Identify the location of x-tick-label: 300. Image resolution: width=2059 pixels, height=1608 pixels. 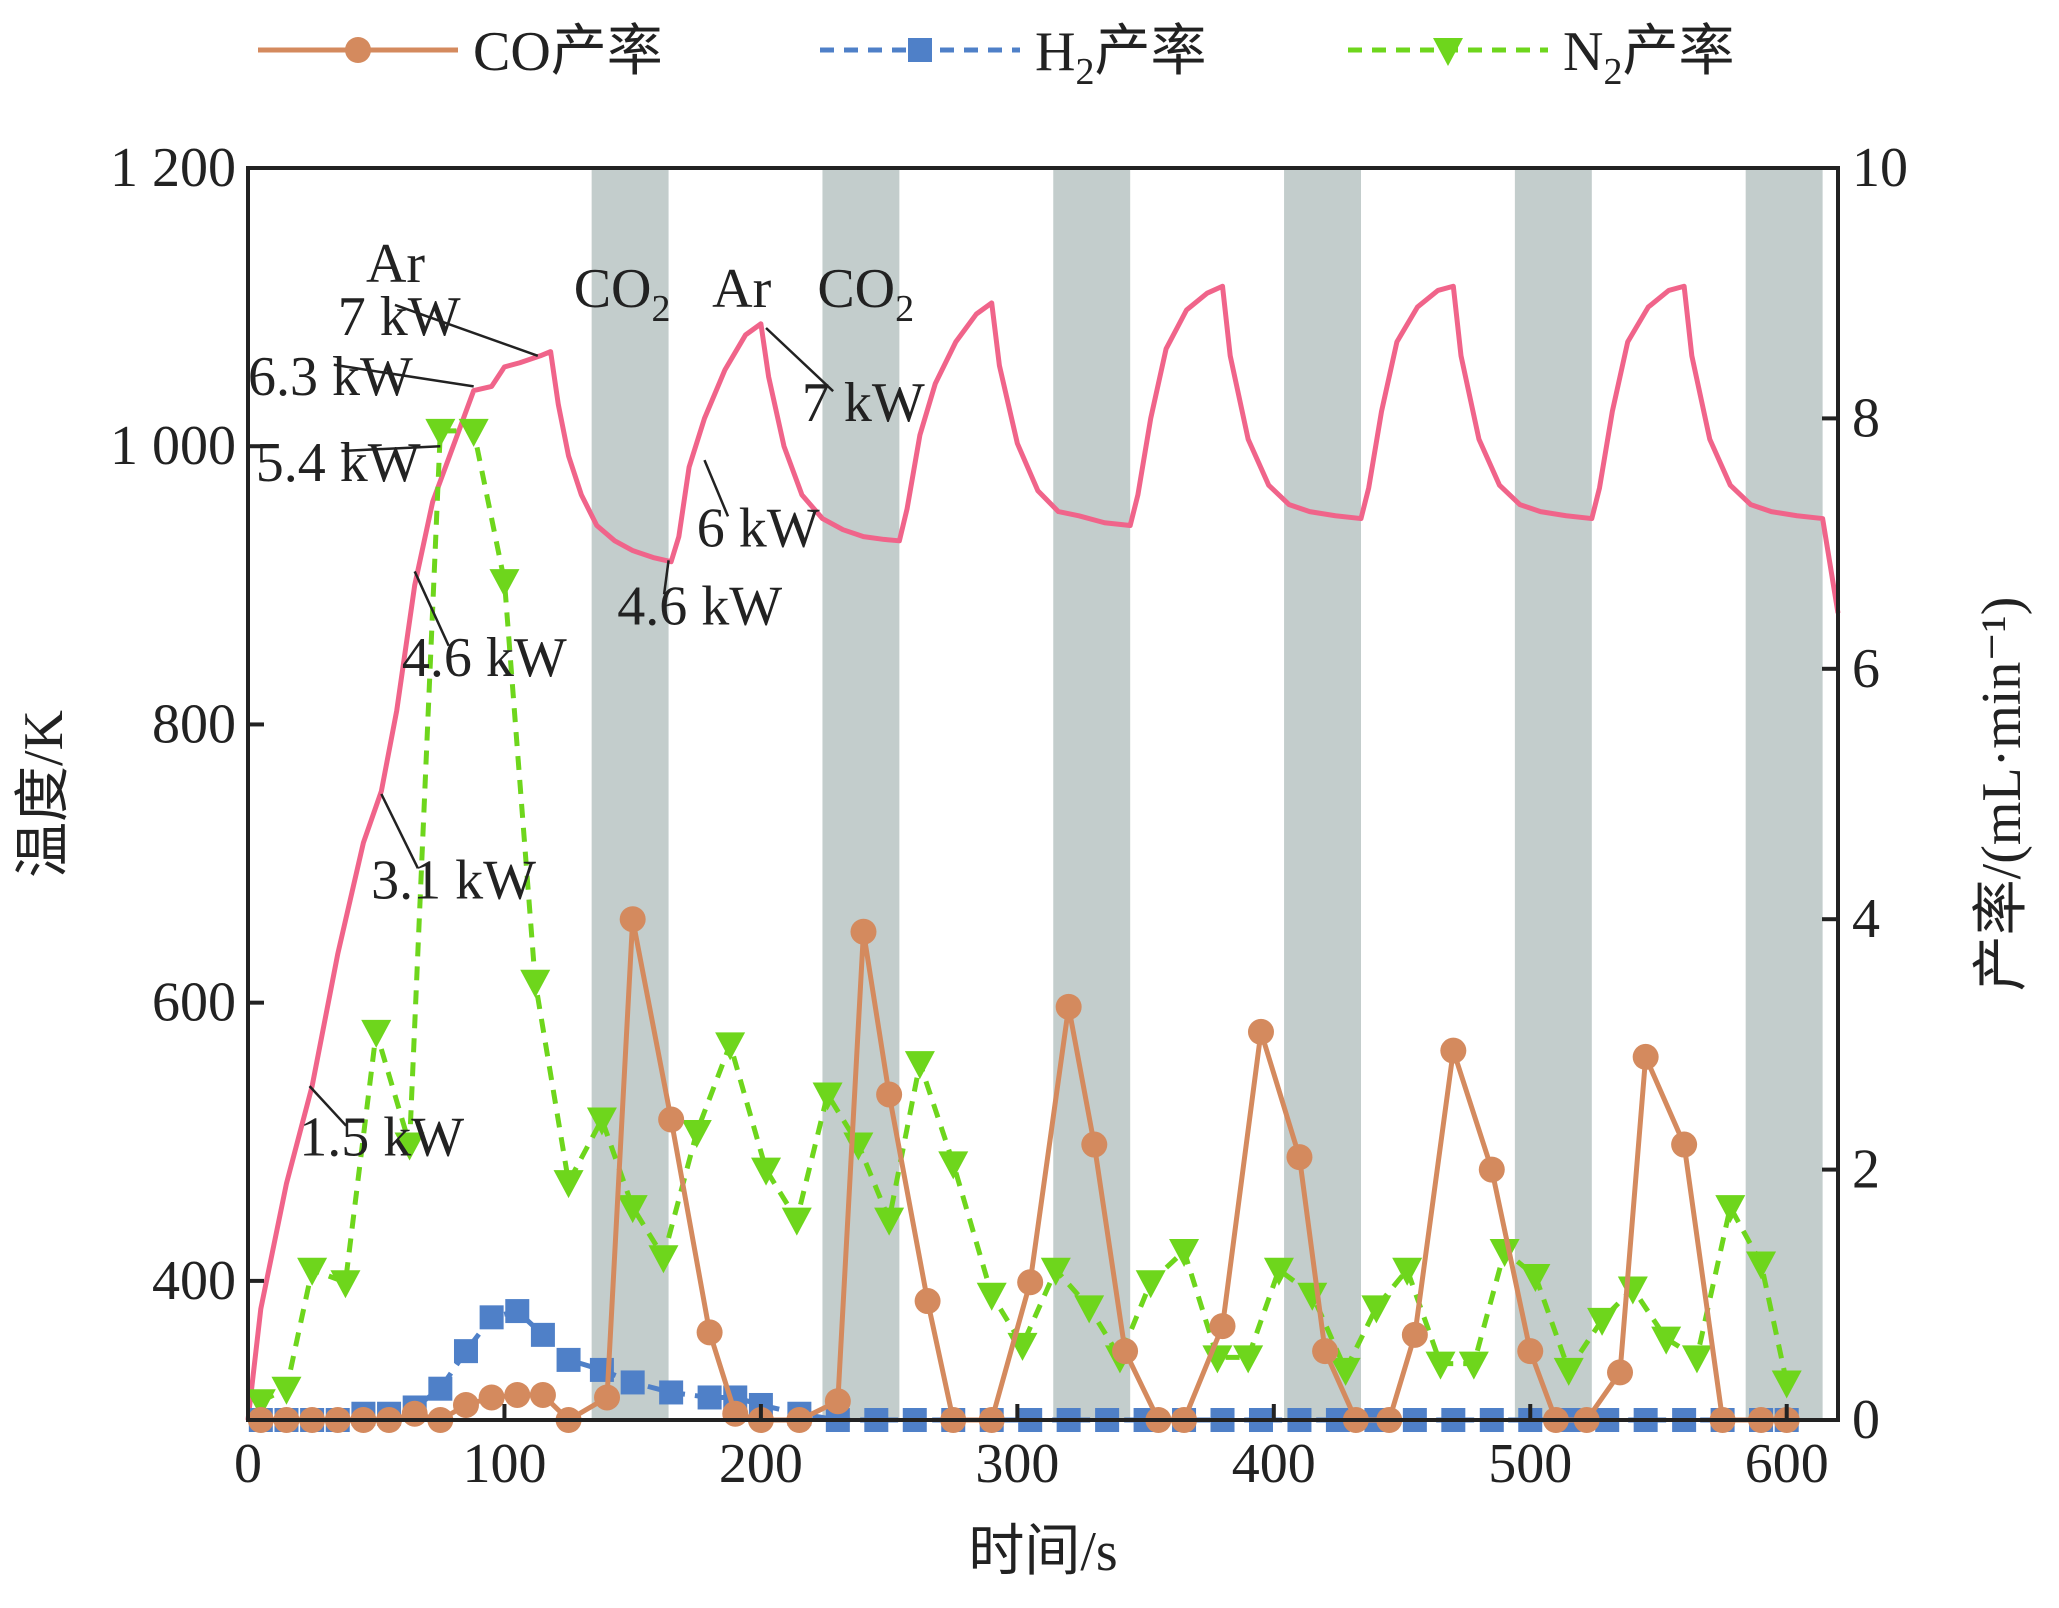
(1017, 1464).